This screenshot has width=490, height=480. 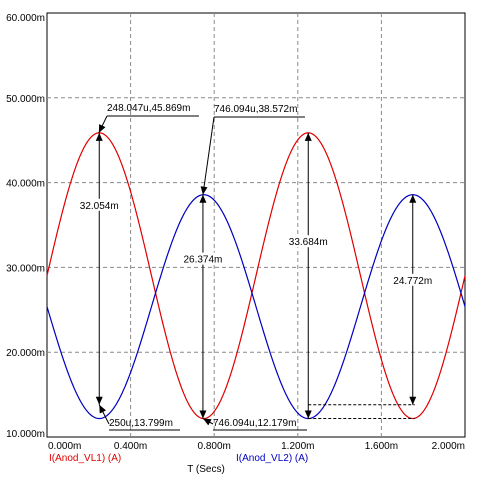 What do you see at coordinates (25, 268) in the screenshot?
I see `y-tick-label: 30.000m` at bounding box center [25, 268].